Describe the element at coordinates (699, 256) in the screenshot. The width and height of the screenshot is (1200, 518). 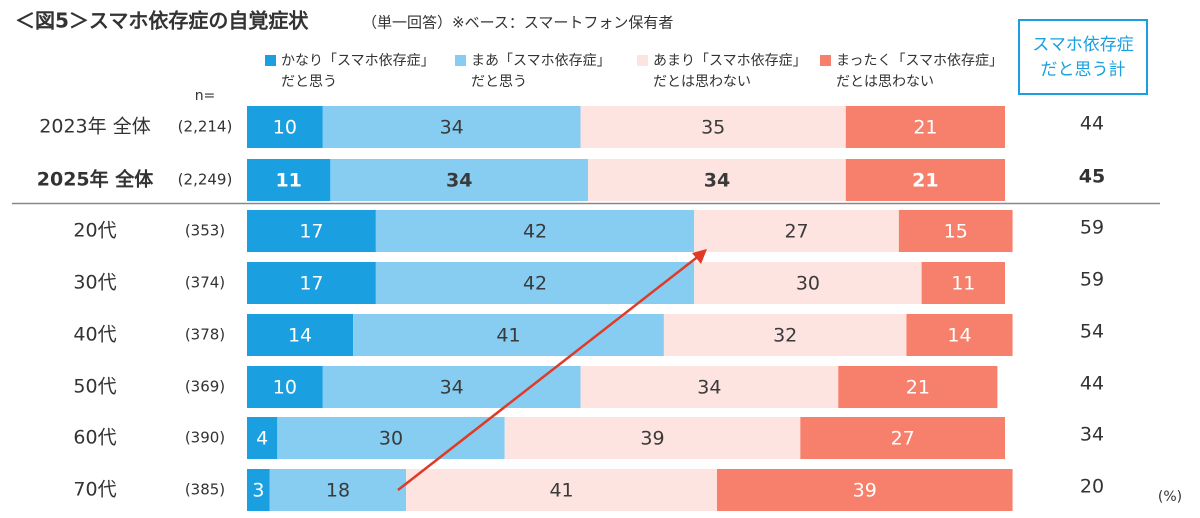
I see `trend-arrowhead` at that location.